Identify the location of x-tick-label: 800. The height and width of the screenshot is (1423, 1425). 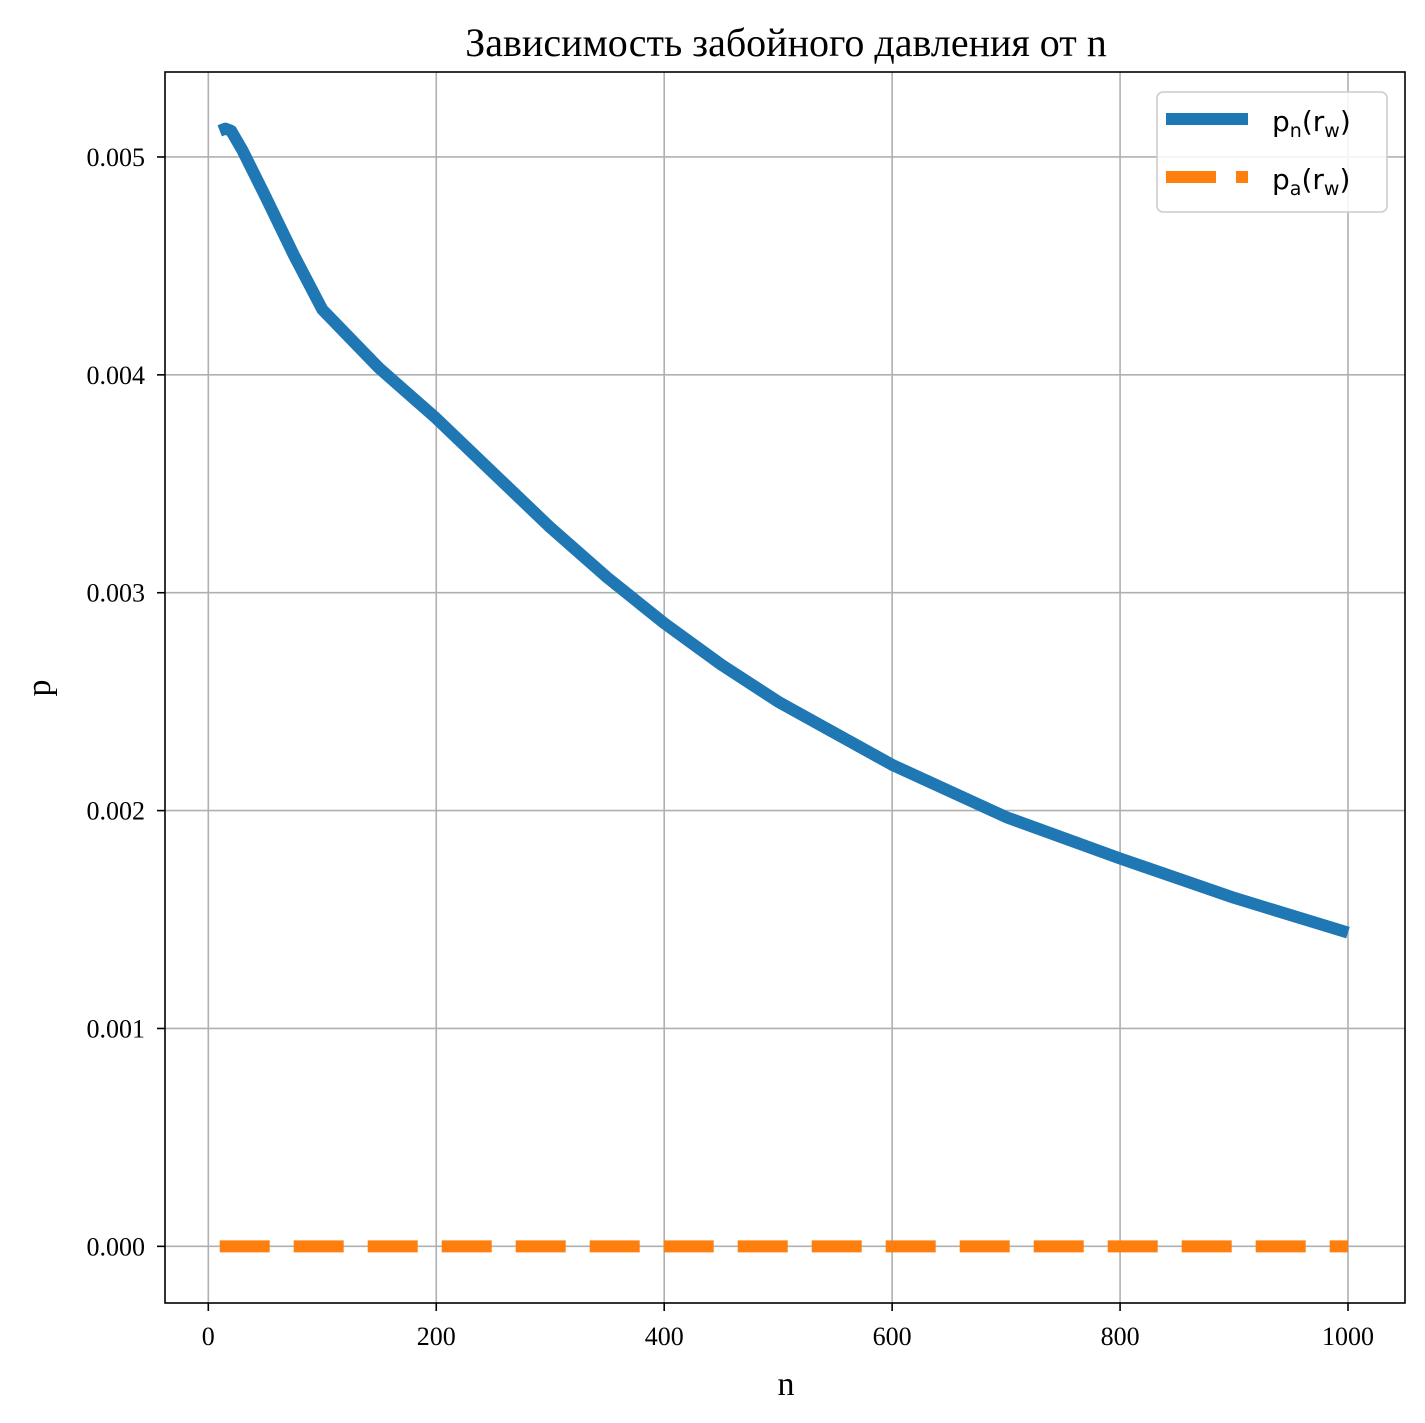
(1120, 1336).